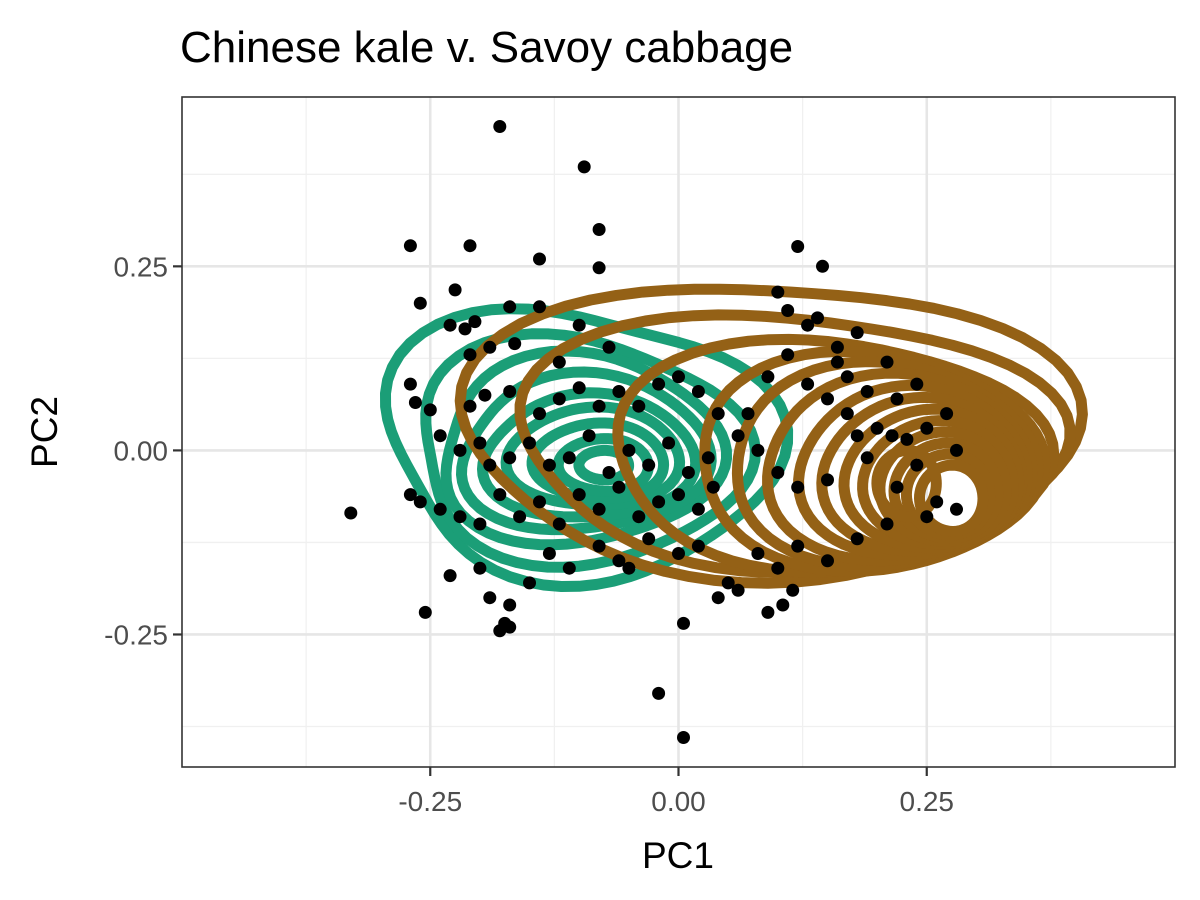 The width and height of the screenshot is (1200, 900). What do you see at coordinates (136, 634) in the screenshot?
I see `y-tick-label: -0.25` at bounding box center [136, 634].